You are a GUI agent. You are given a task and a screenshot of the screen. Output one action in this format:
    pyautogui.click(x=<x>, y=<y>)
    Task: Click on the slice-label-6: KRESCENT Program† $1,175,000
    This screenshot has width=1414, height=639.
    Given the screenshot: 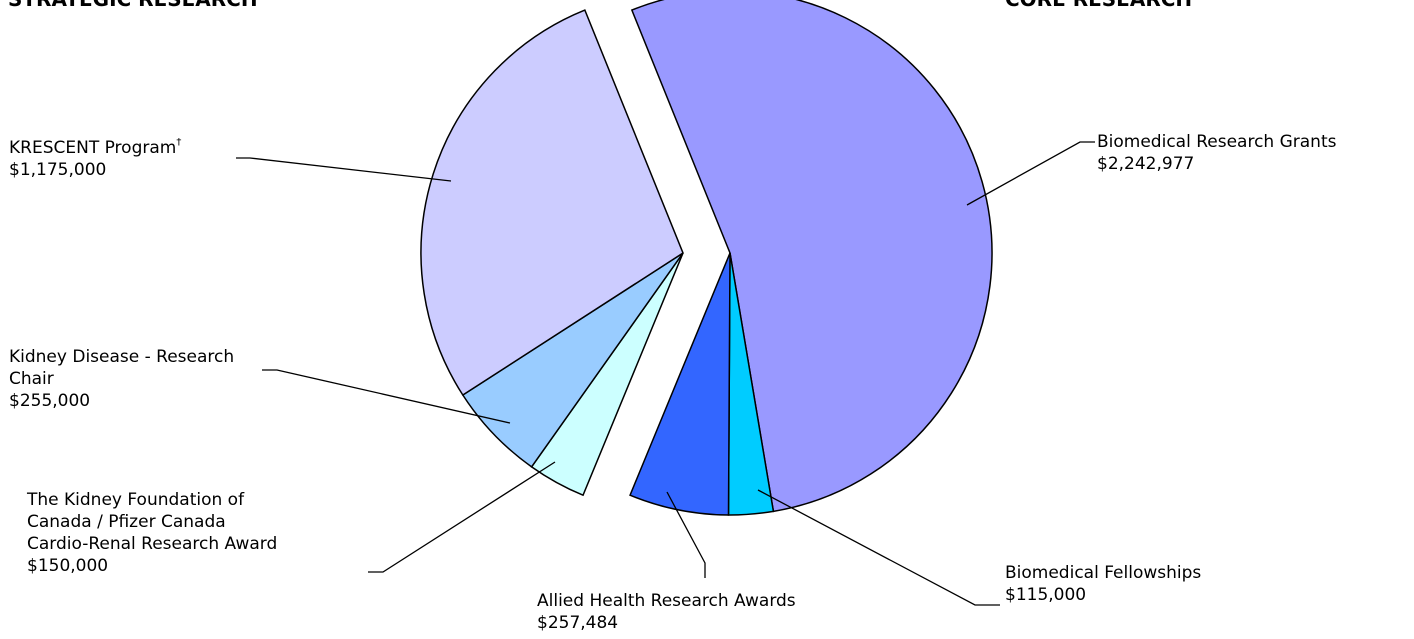 What is the action you would take?
    pyautogui.click(x=95, y=158)
    